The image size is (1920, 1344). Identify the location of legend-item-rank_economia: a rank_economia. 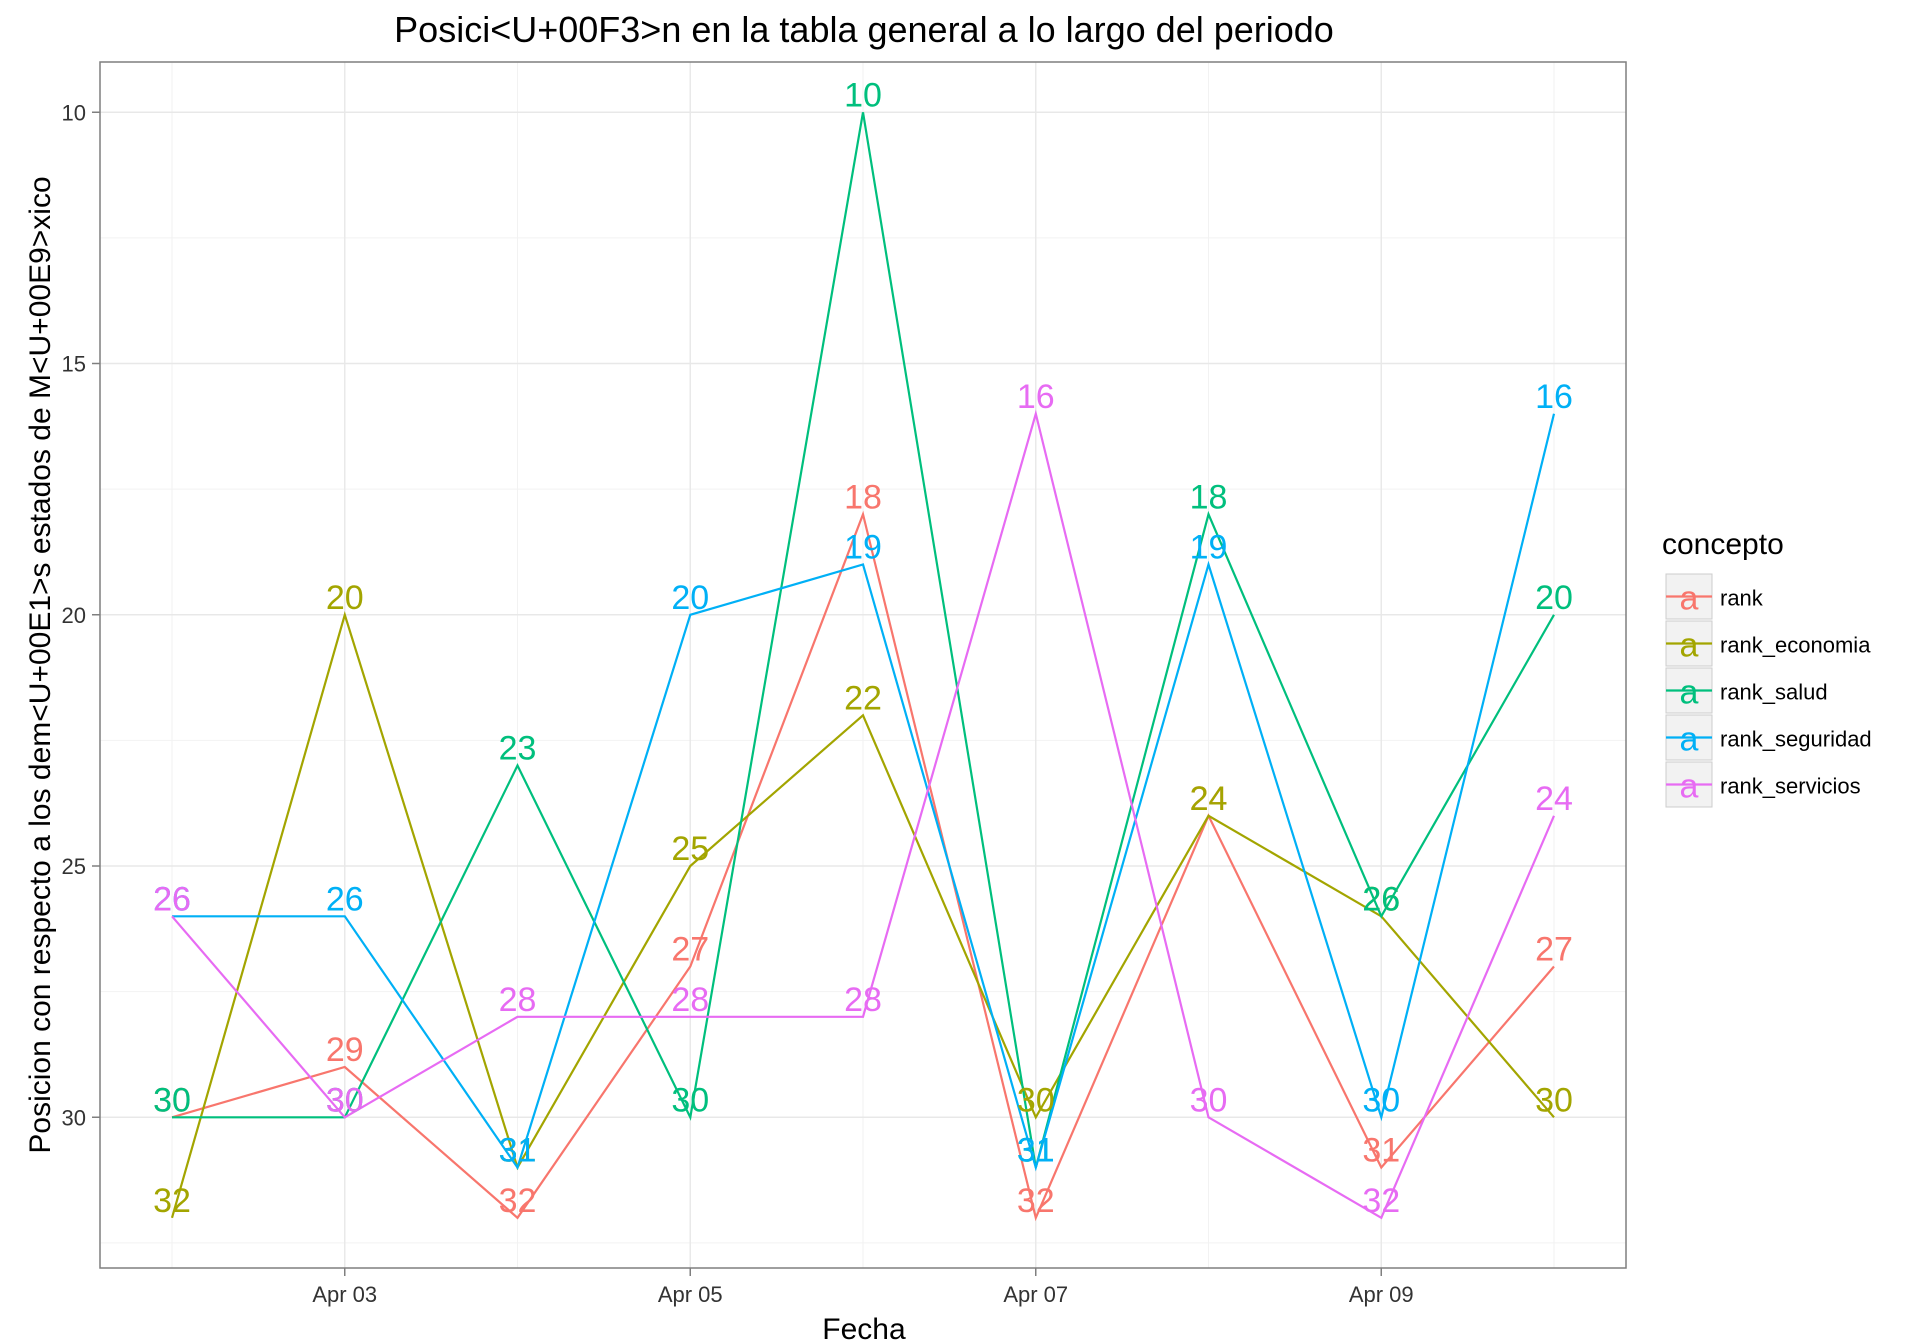
(1768, 643).